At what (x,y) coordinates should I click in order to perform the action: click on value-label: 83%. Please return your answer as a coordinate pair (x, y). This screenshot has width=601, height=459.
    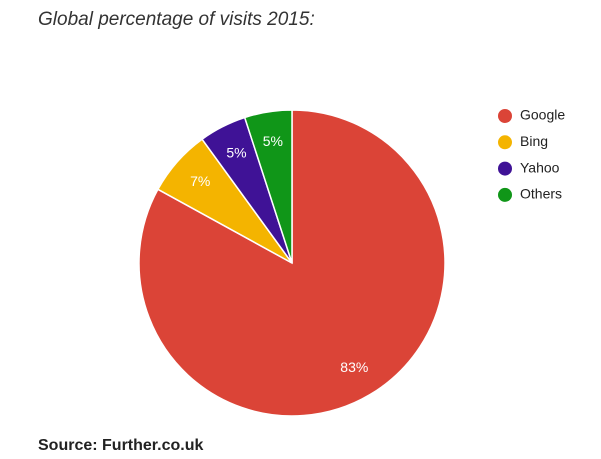
    Looking at the image, I should click on (354, 367).